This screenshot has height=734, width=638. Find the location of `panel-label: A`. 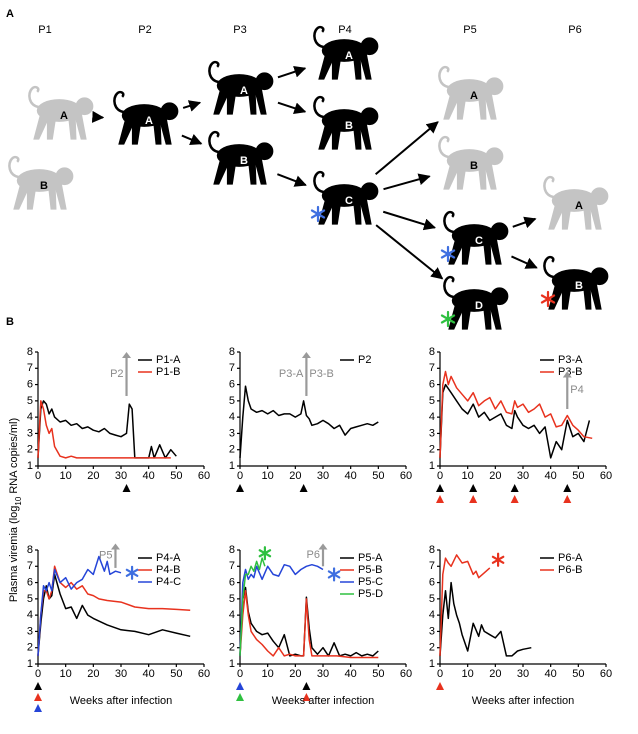

panel-label: A is located at coordinates (10, 14).